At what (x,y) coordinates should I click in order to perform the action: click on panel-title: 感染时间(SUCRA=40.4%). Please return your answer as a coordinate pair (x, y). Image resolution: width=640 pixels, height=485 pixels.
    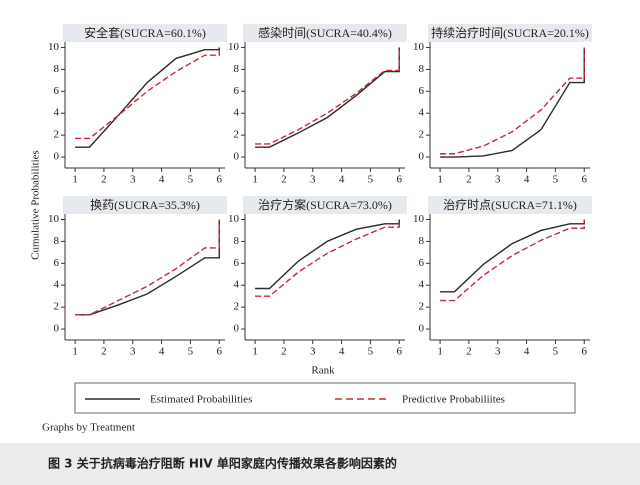
    Looking at the image, I should click on (325, 32).